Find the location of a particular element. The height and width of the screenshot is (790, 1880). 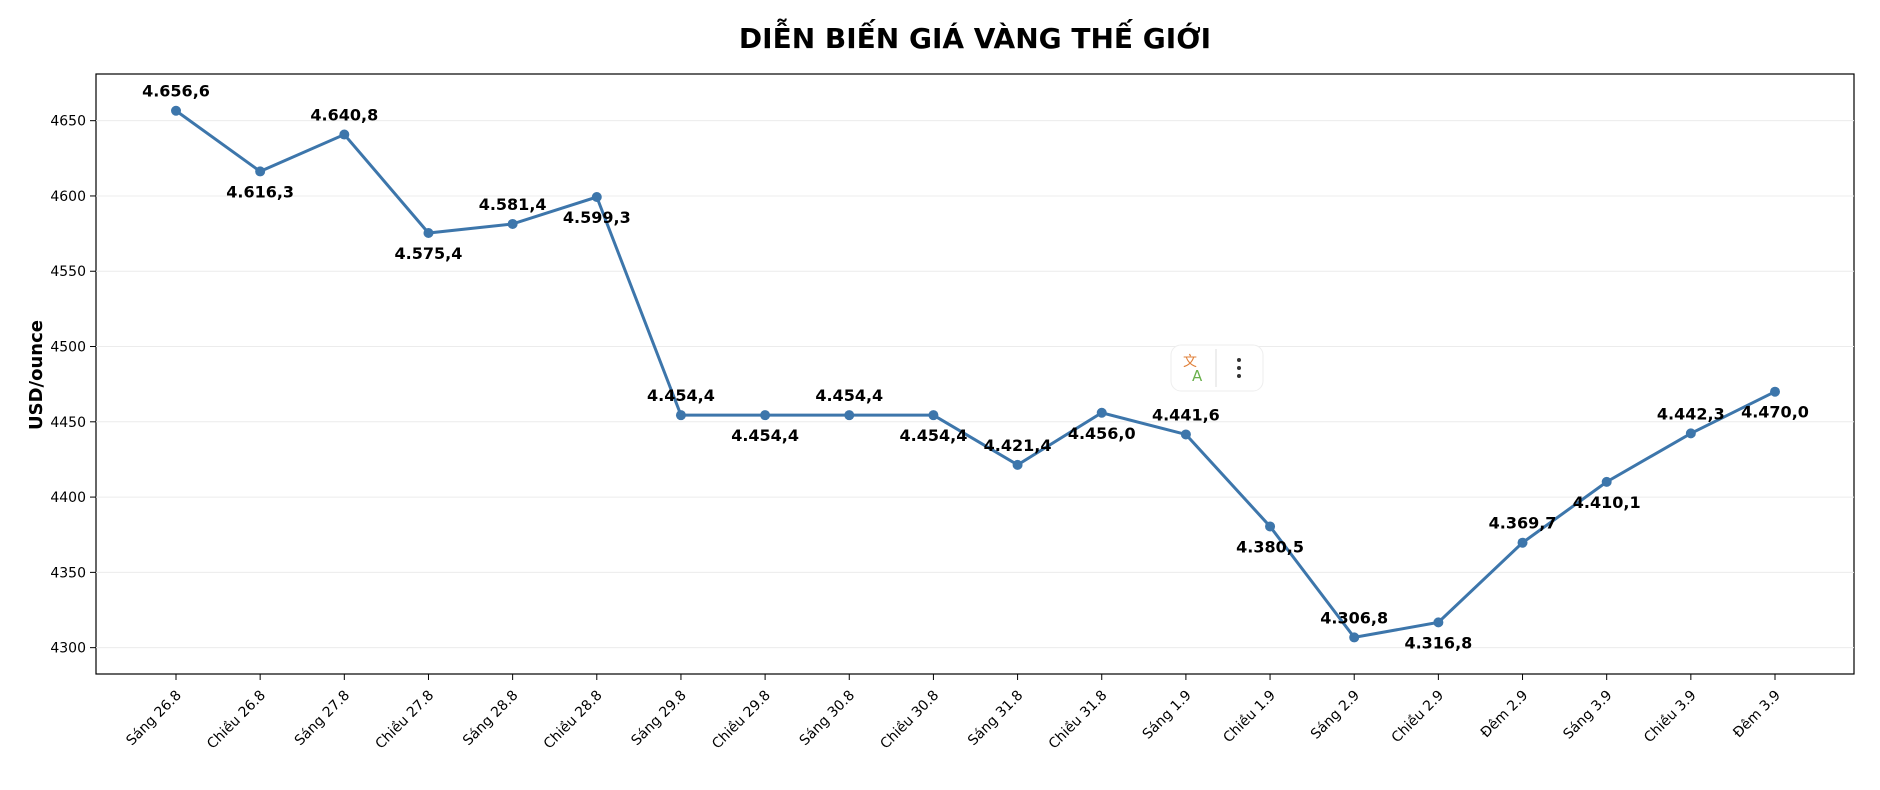

value-label: 4.470,0 is located at coordinates (1775, 412).